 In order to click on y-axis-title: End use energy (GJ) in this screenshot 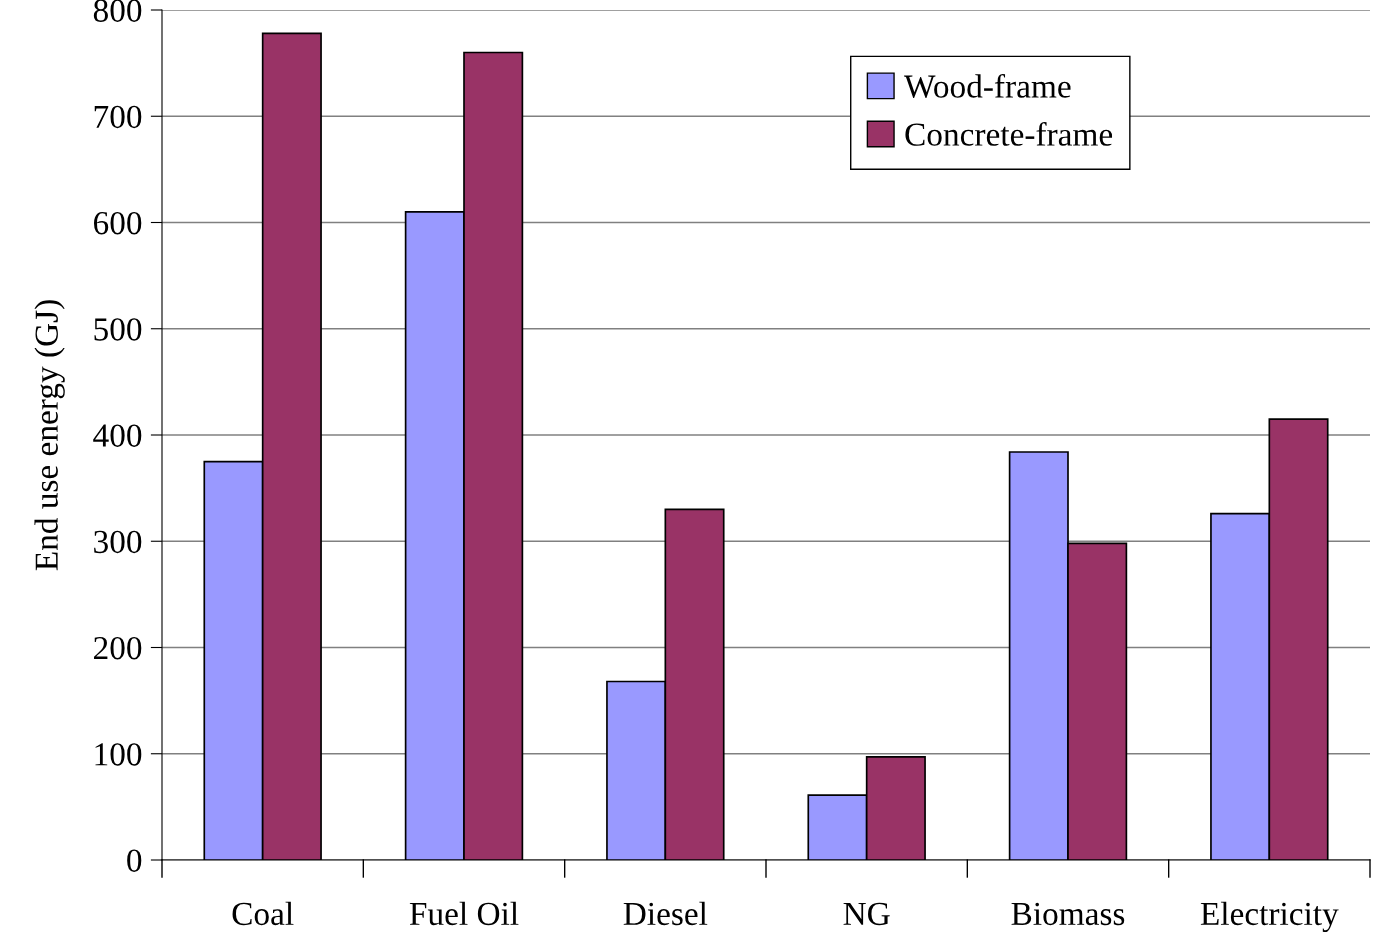, I will do `click(49, 435)`.